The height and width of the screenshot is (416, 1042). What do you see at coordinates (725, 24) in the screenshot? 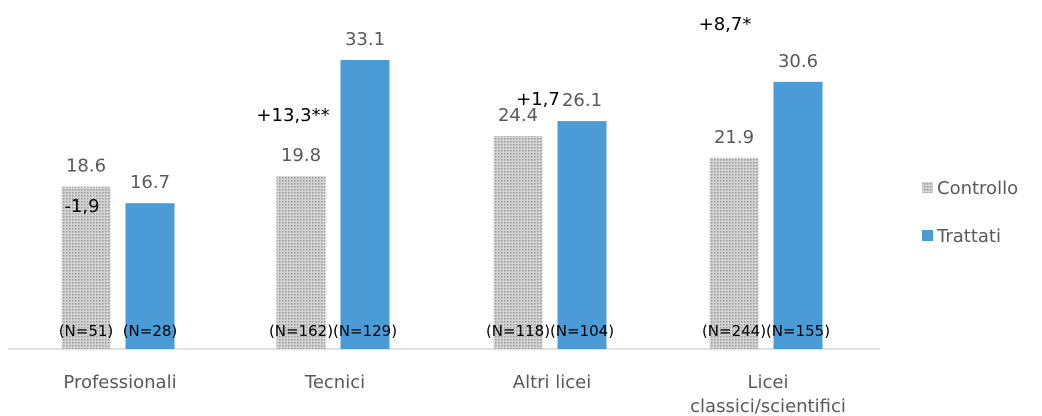
I see `difference-label-3: +8,7*` at bounding box center [725, 24].